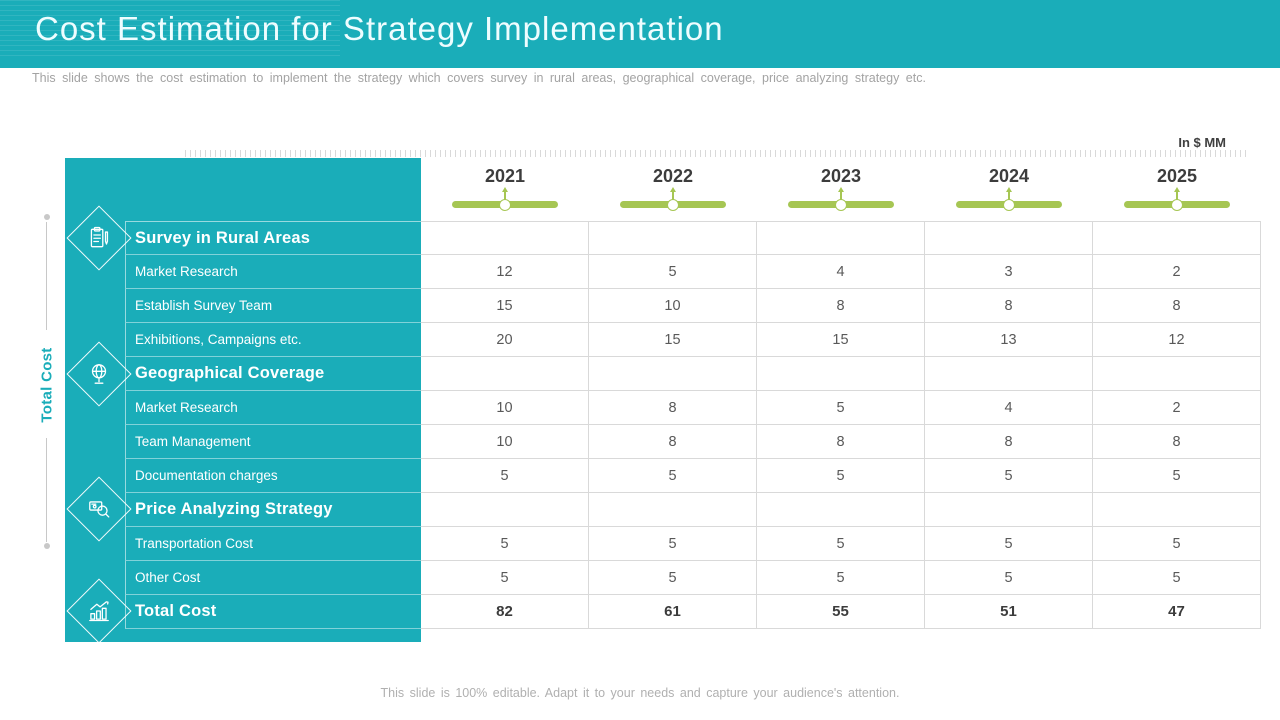  I want to click on row-label: Team Management, so click(273, 442).